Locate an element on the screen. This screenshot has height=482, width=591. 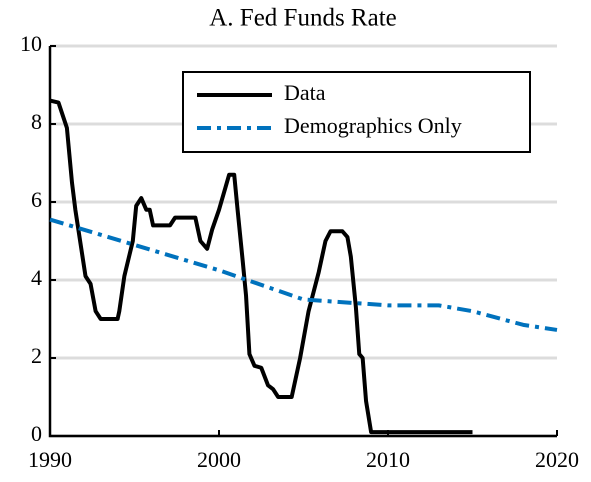
y-tick-label: 4 is located at coordinates (36, 277).